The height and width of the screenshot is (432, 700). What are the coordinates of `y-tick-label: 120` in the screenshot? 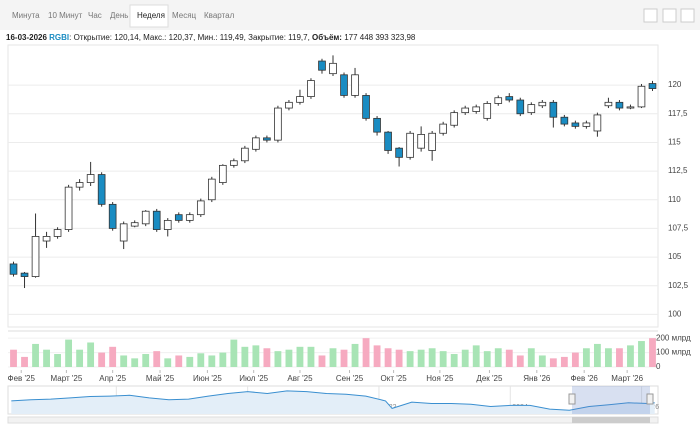 It's located at (675, 84).